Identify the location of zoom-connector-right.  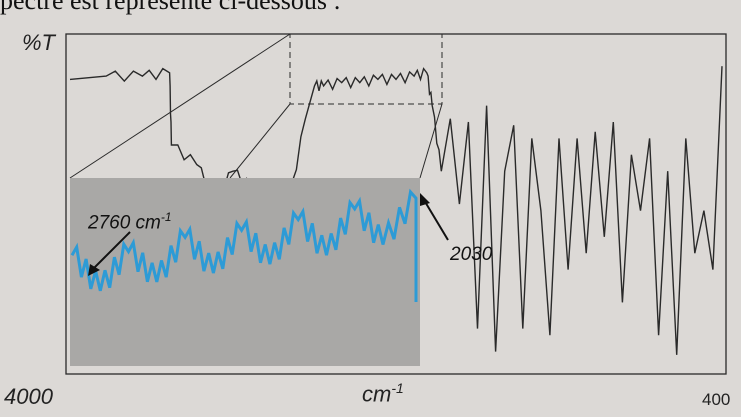
(431, 141).